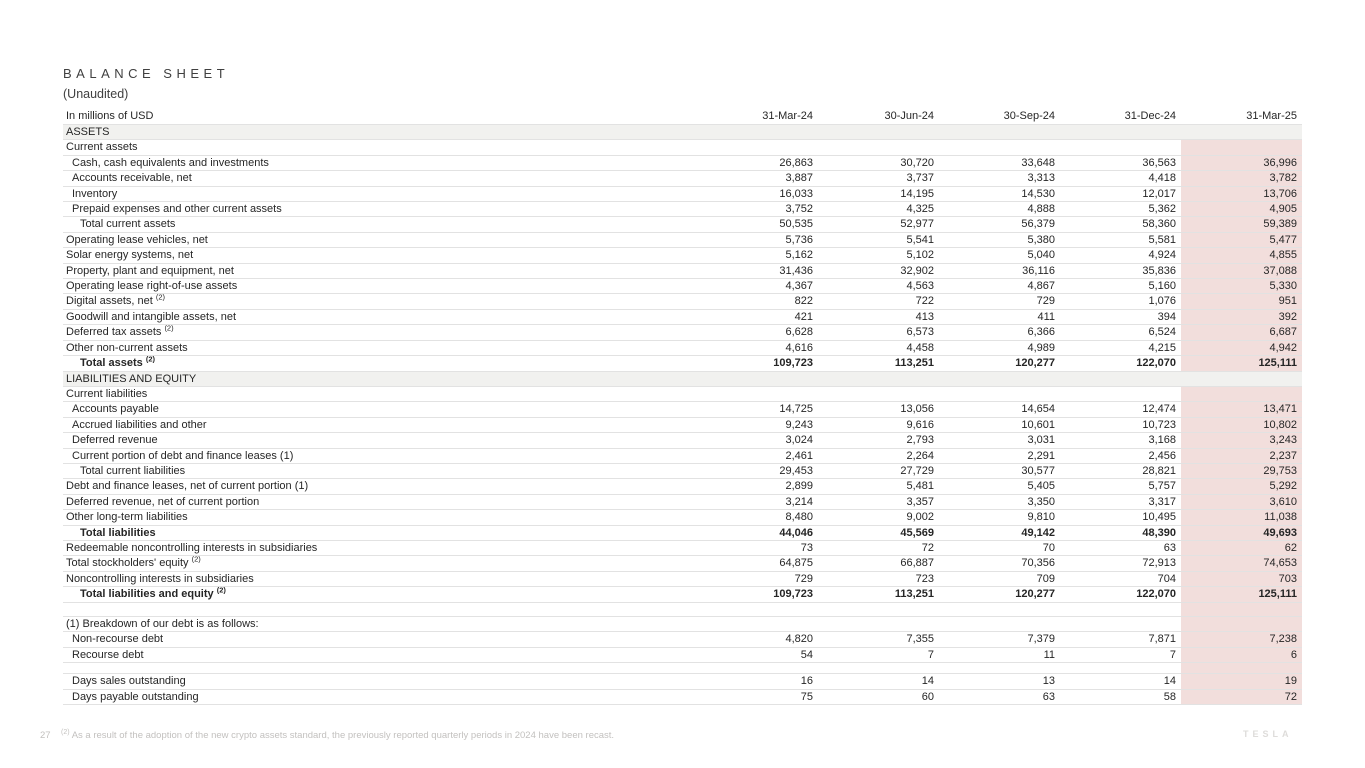 This screenshot has height=768, width=1365. Describe the element at coordinates (1120, 332) in the screenshot. I see `cell-value: 6,524` at that location.